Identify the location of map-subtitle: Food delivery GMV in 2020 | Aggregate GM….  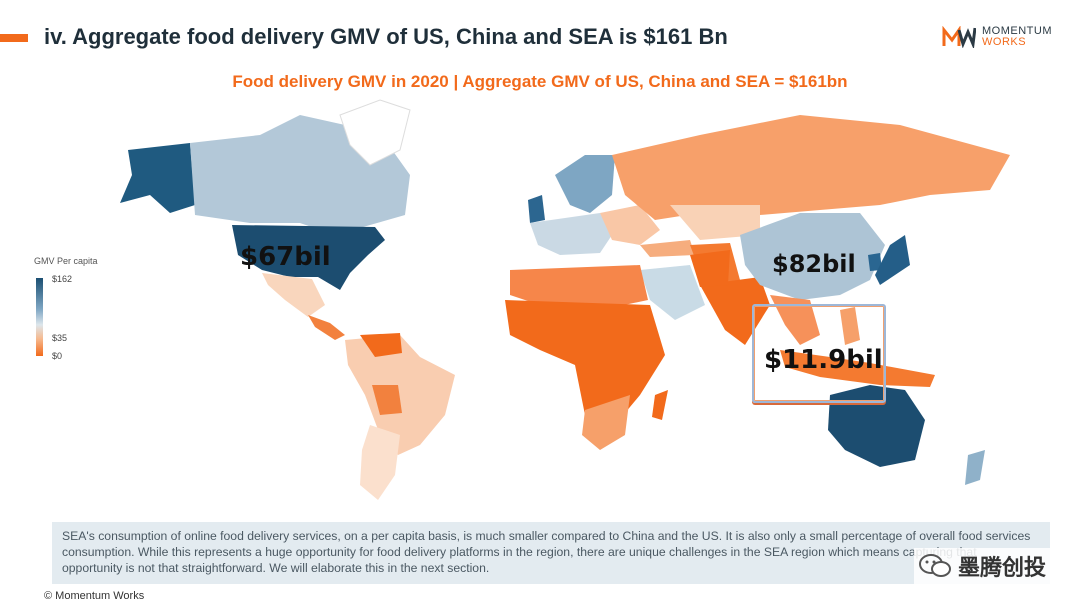
(540, 81).